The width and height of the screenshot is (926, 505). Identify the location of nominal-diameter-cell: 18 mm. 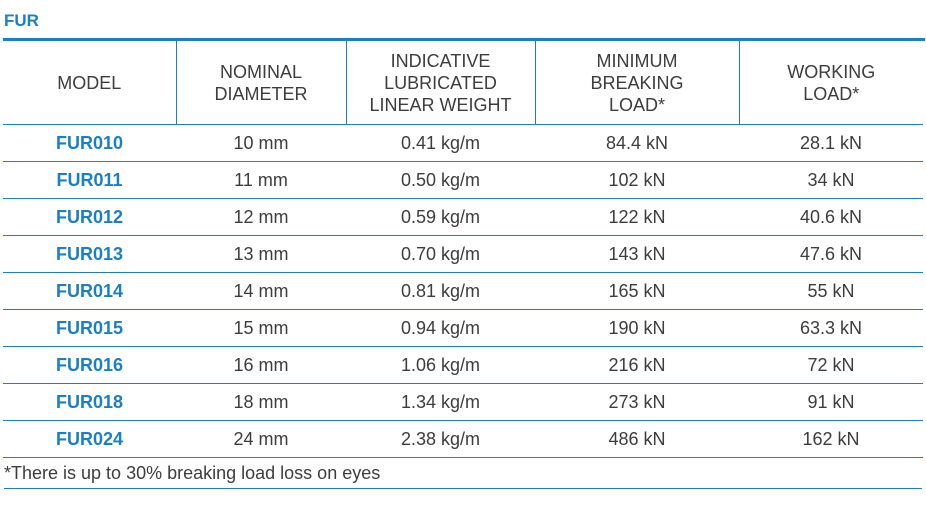
(261, 402).